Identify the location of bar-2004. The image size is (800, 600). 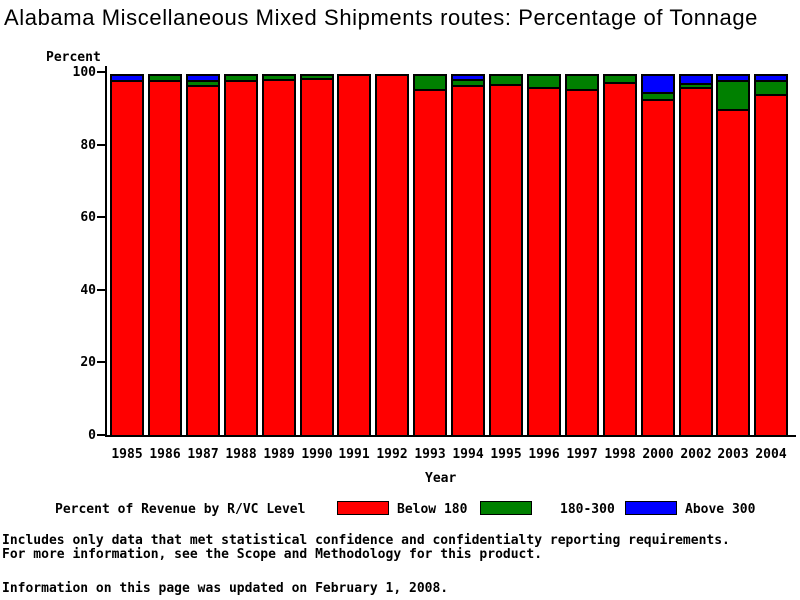
(771, 255).